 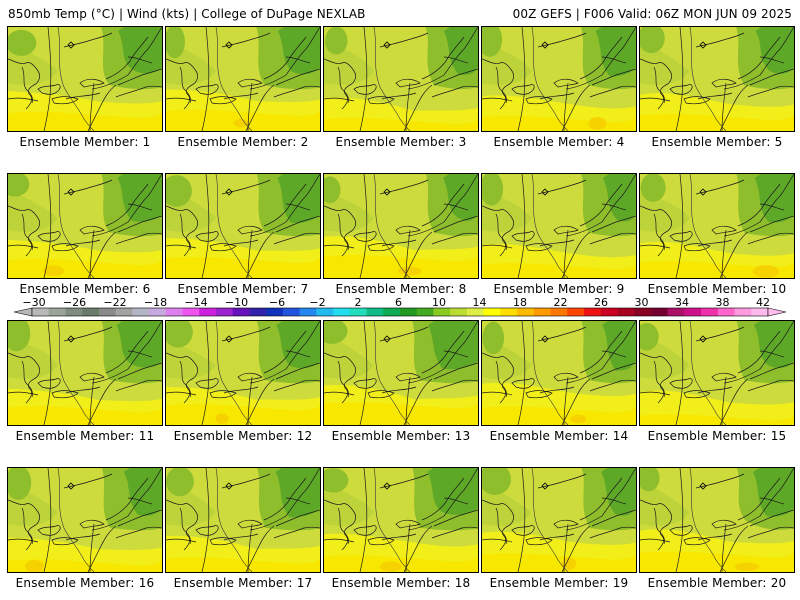 What do you see at coordinates (196, 302) in the screenshot?
I see `colorbar-tick-label: −14` at bounding box center [196, 302].